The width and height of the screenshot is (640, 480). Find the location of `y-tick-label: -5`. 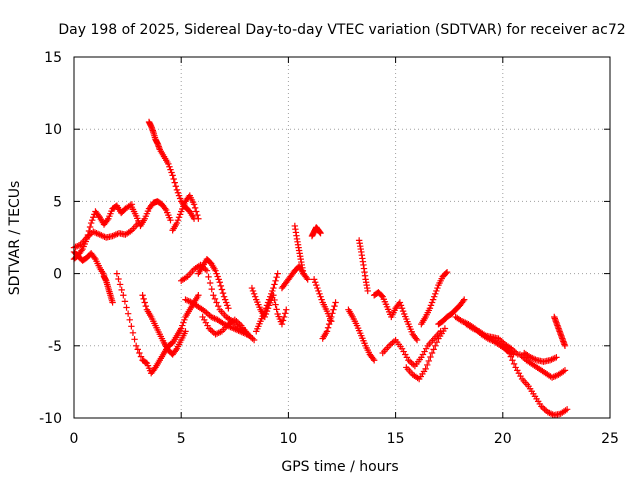

y-tick-label: -5 is located at coordinates (55, 347).